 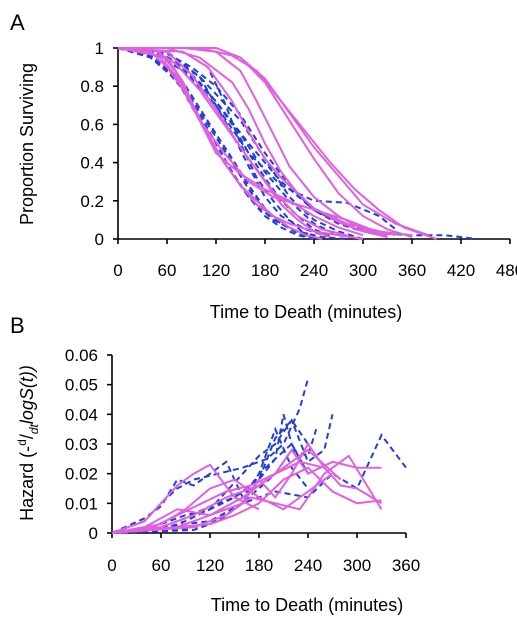 What do you see at coordinates (17, 22) in the screenshot?
I see `panel-letter-a: A` at bounding box center [17, 22].